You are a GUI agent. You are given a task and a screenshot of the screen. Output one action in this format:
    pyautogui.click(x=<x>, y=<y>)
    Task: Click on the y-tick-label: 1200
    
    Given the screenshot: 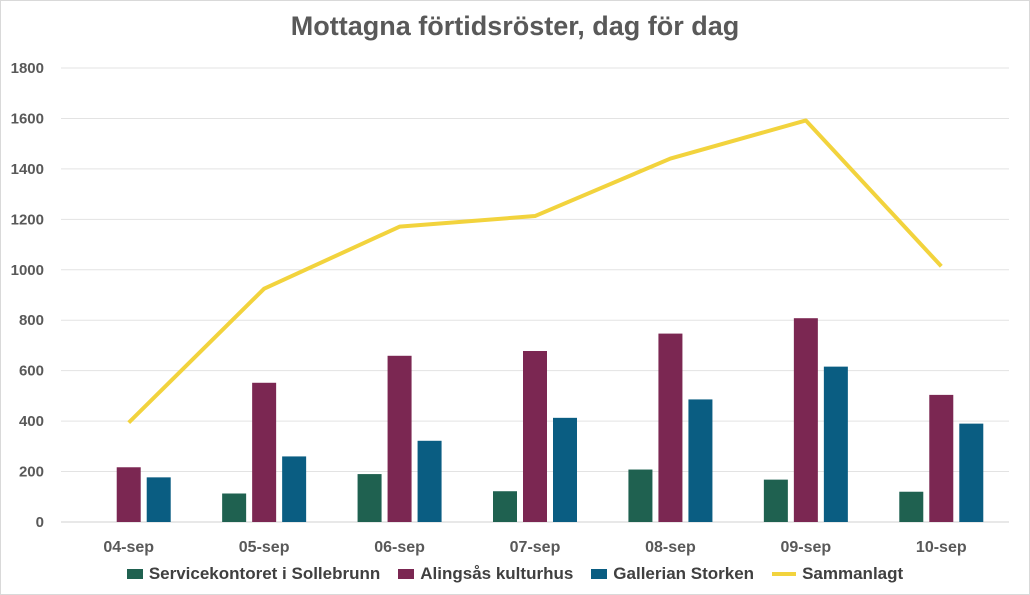 What is the action you would take?
    pyautogui.click(x=27, y=219)
    